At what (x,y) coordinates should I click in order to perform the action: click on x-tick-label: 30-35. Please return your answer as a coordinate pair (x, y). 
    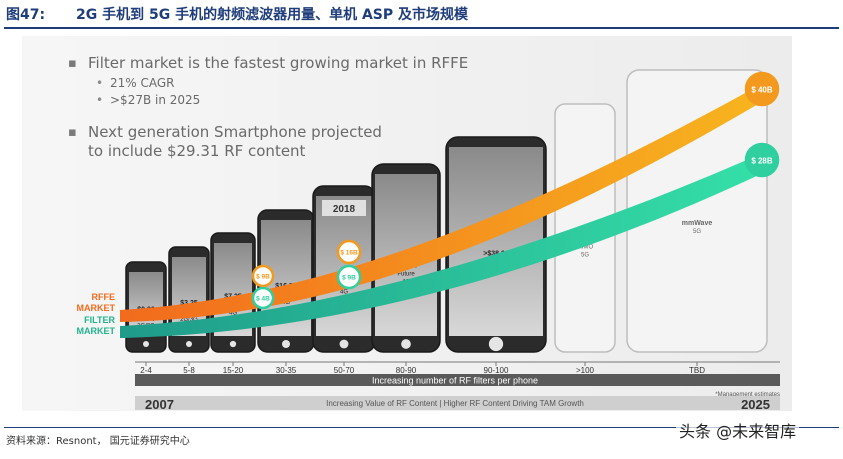
    Looking at the image, I should click on (286, 370).